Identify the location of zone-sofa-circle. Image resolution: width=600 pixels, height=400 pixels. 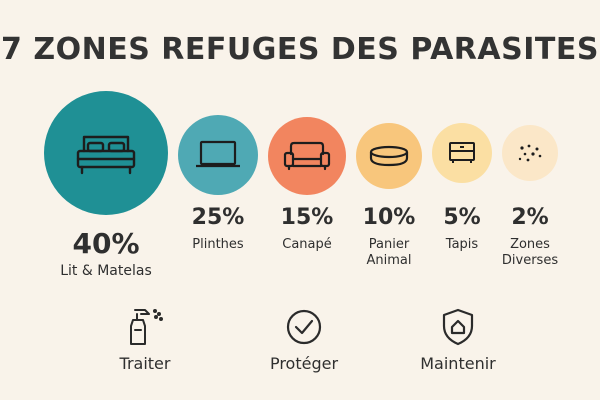
(307, 156).